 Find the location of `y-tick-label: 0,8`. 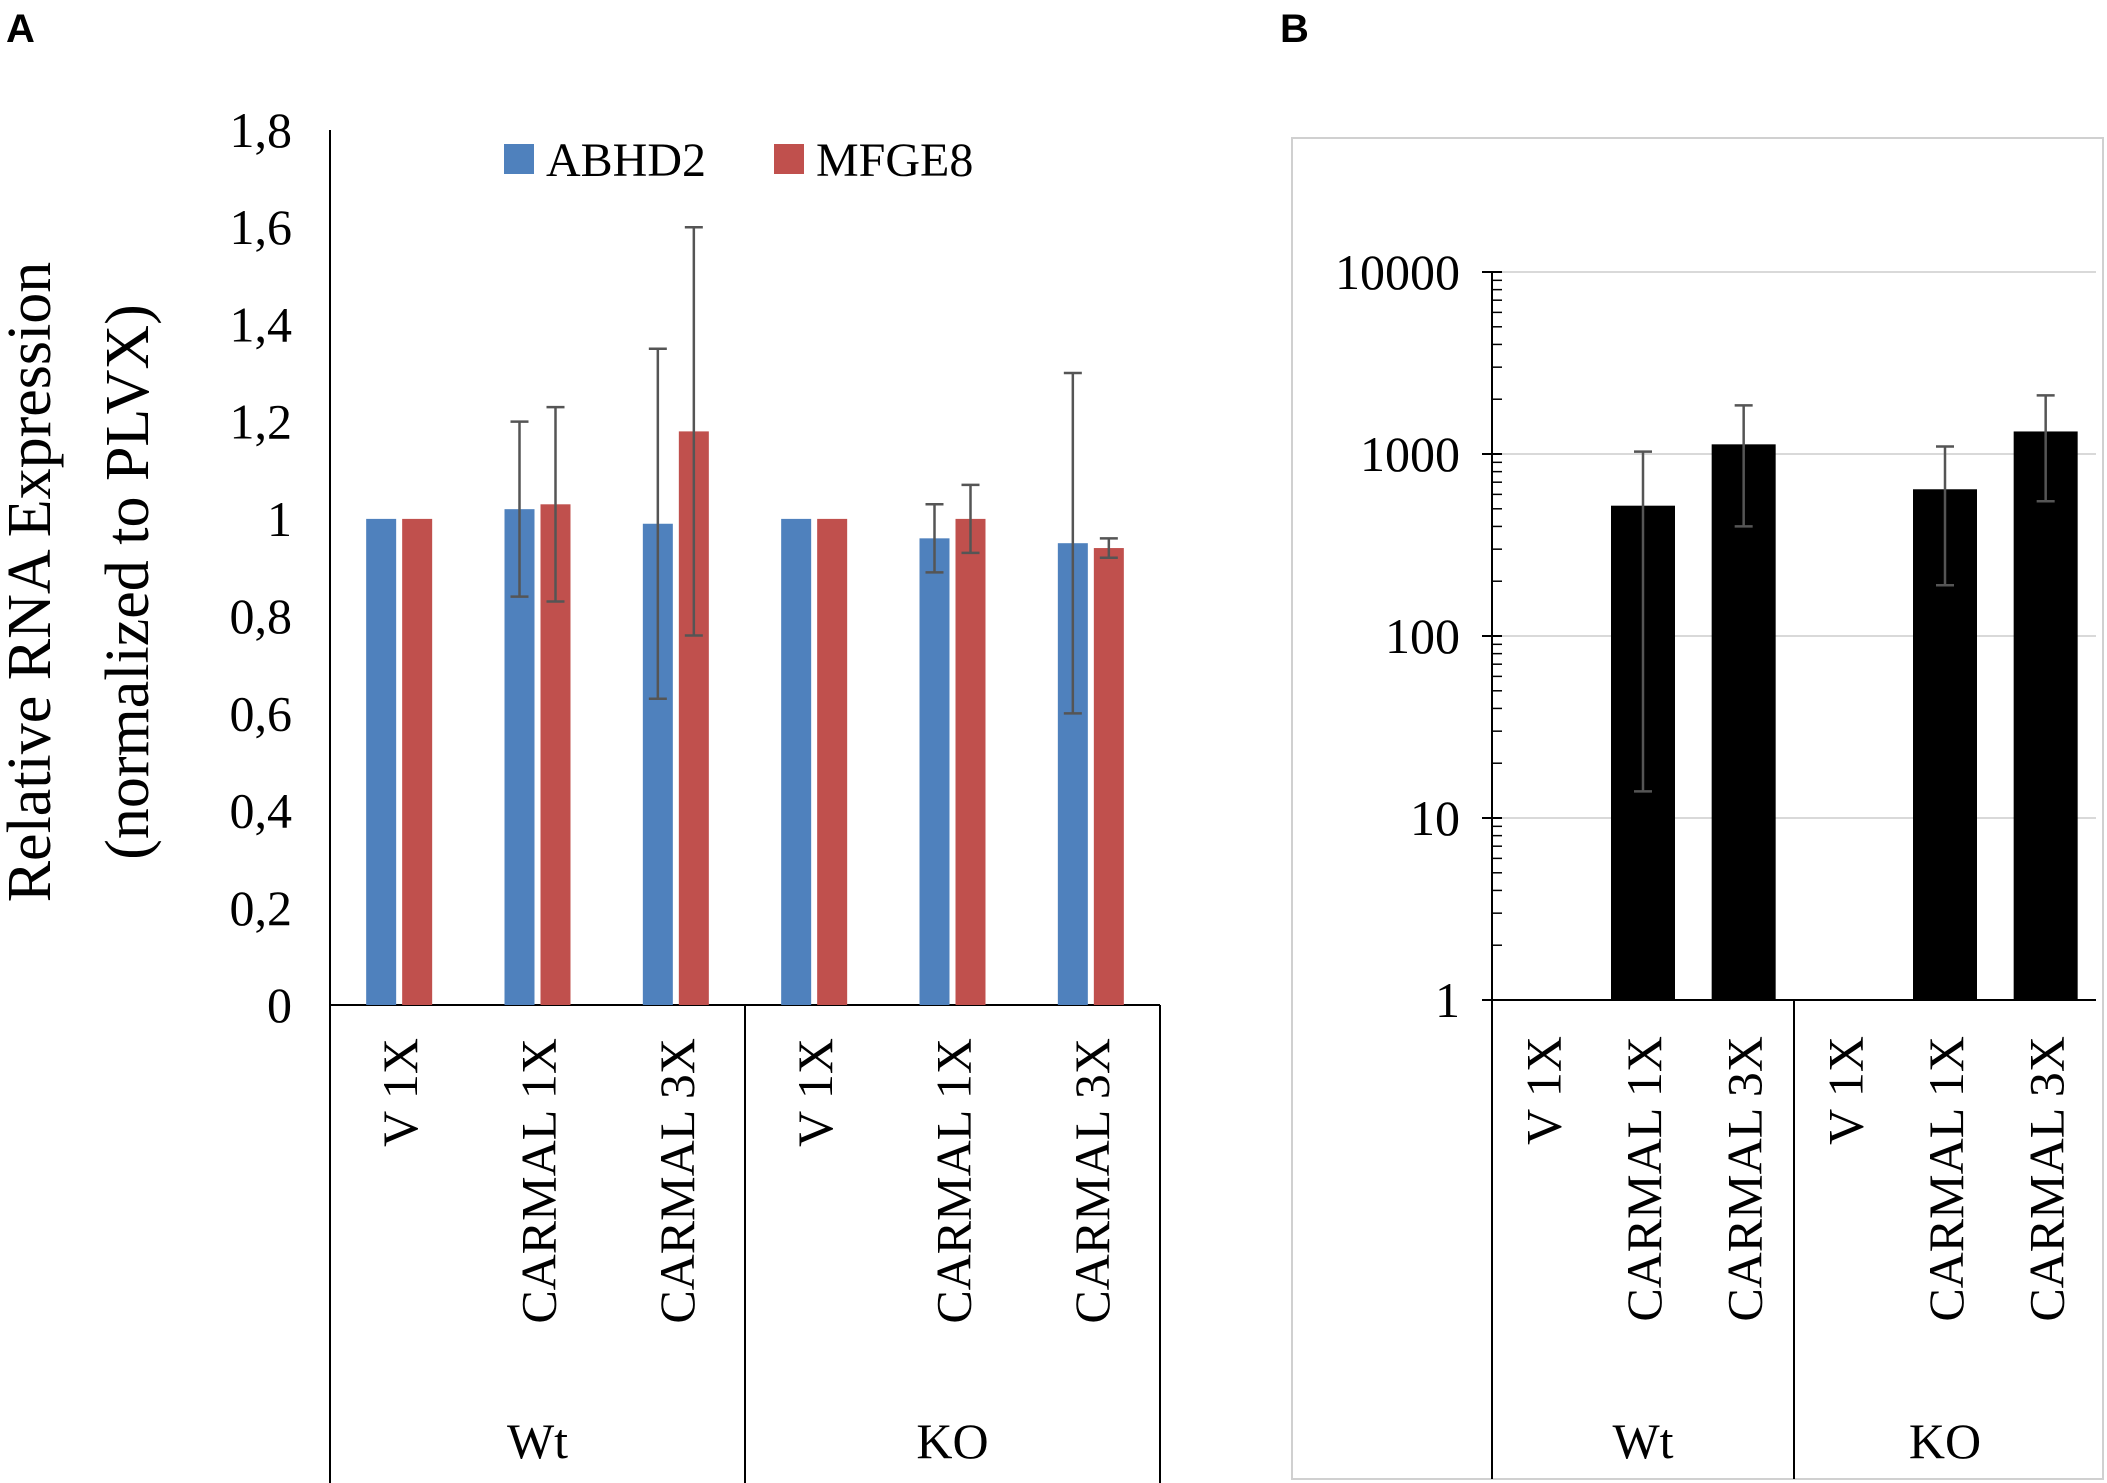

y-tick-label: 0,8 is located at coordinates (261, 616).